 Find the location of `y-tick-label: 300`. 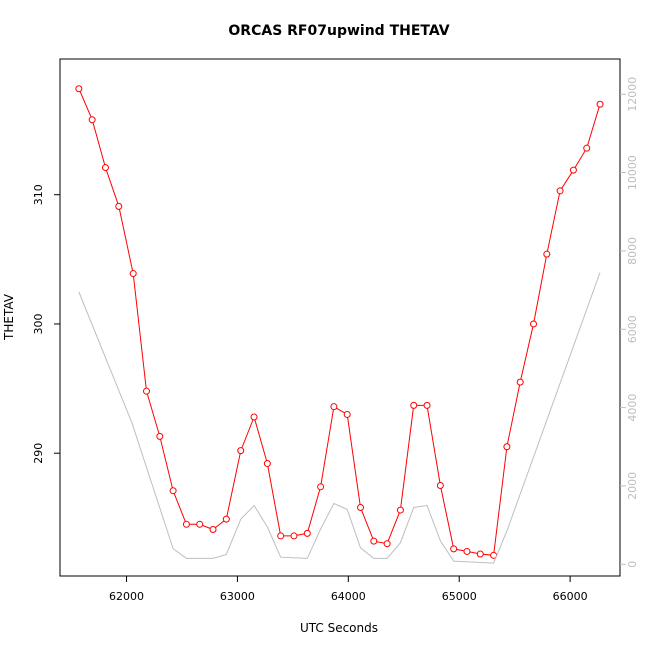

y-tick-label: 300 is located at coordinates (38, 323).